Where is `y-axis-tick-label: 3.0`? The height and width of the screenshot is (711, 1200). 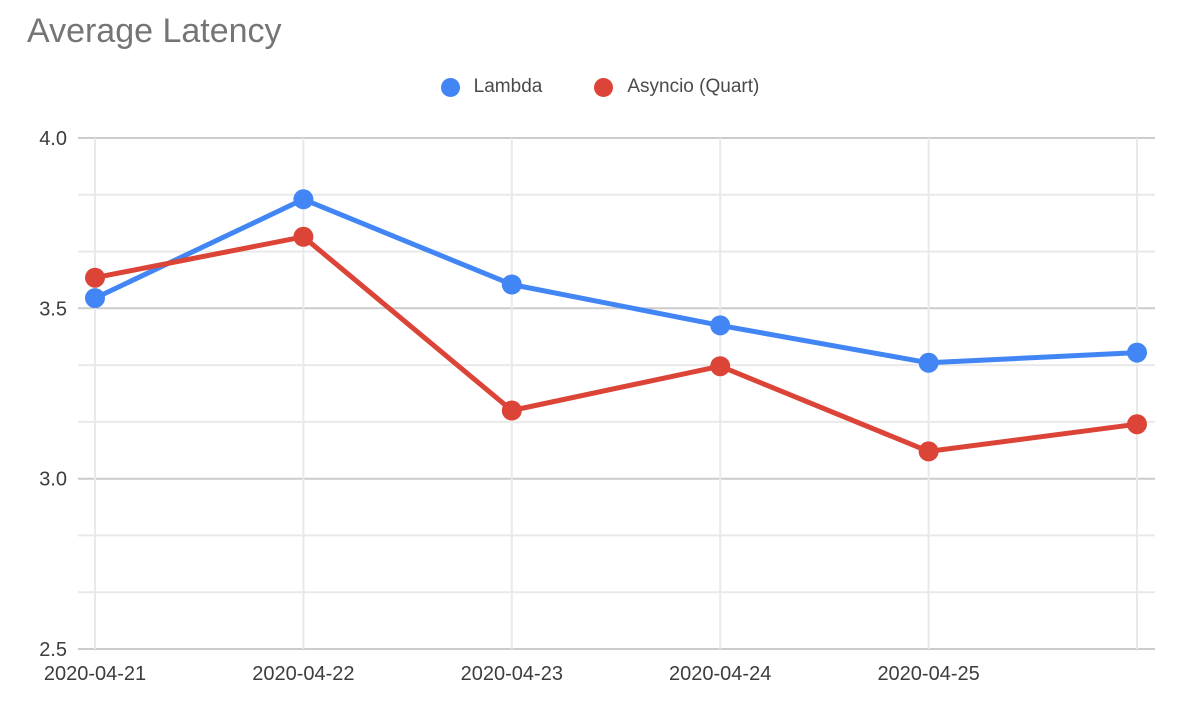 y-axis-tick-label: 3.0 is located at coordinates (53, 480).